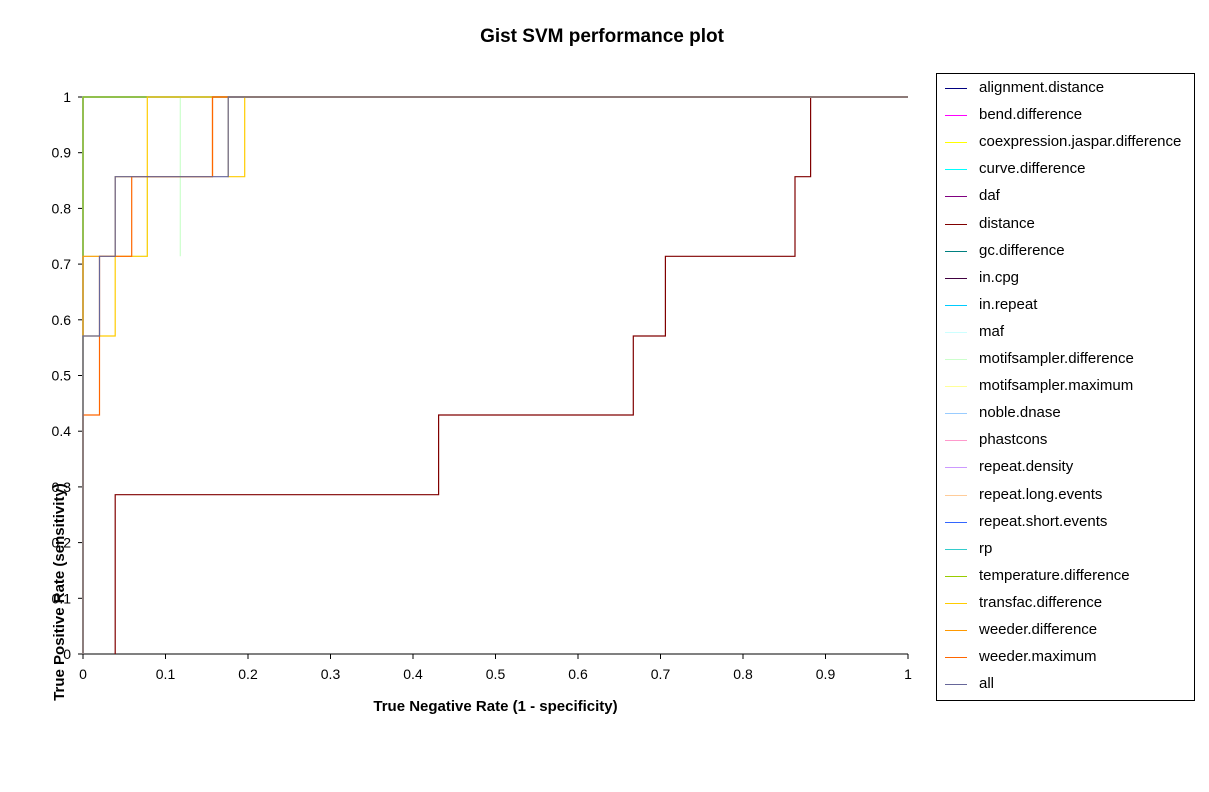 The height and width of the screenshot is (792, 1209). Describe the element at coordinates (1065, 440) in the screenshot. I see `legend-item: phastcons` at that location.